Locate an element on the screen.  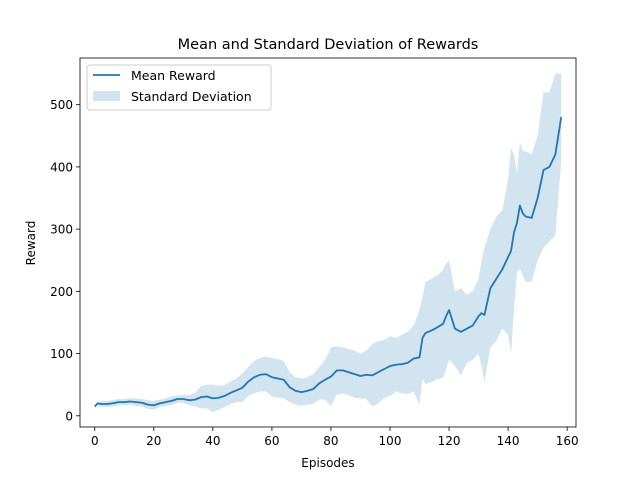
legend-box is located at coordinates (179, 87).